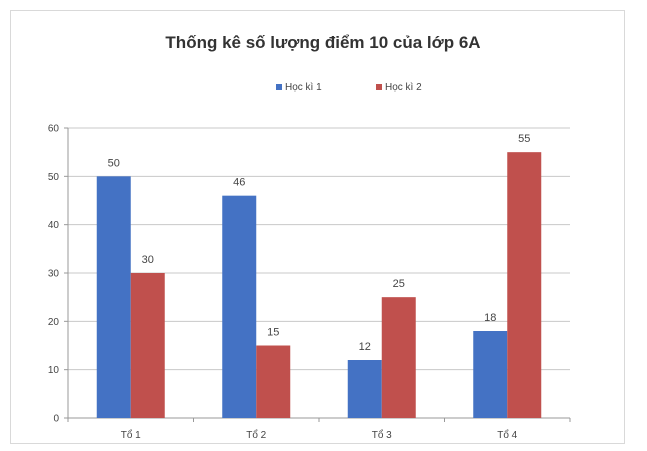  I want to click on chart-legend: Học kì 1 Học kì 2, so click(349, 87).